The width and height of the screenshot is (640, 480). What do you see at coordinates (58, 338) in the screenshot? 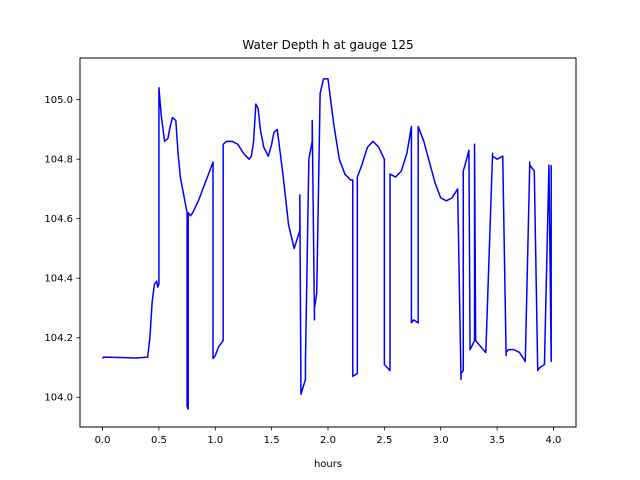
I see `y-tick-label: 104.2` at bounding box center [58, 338].